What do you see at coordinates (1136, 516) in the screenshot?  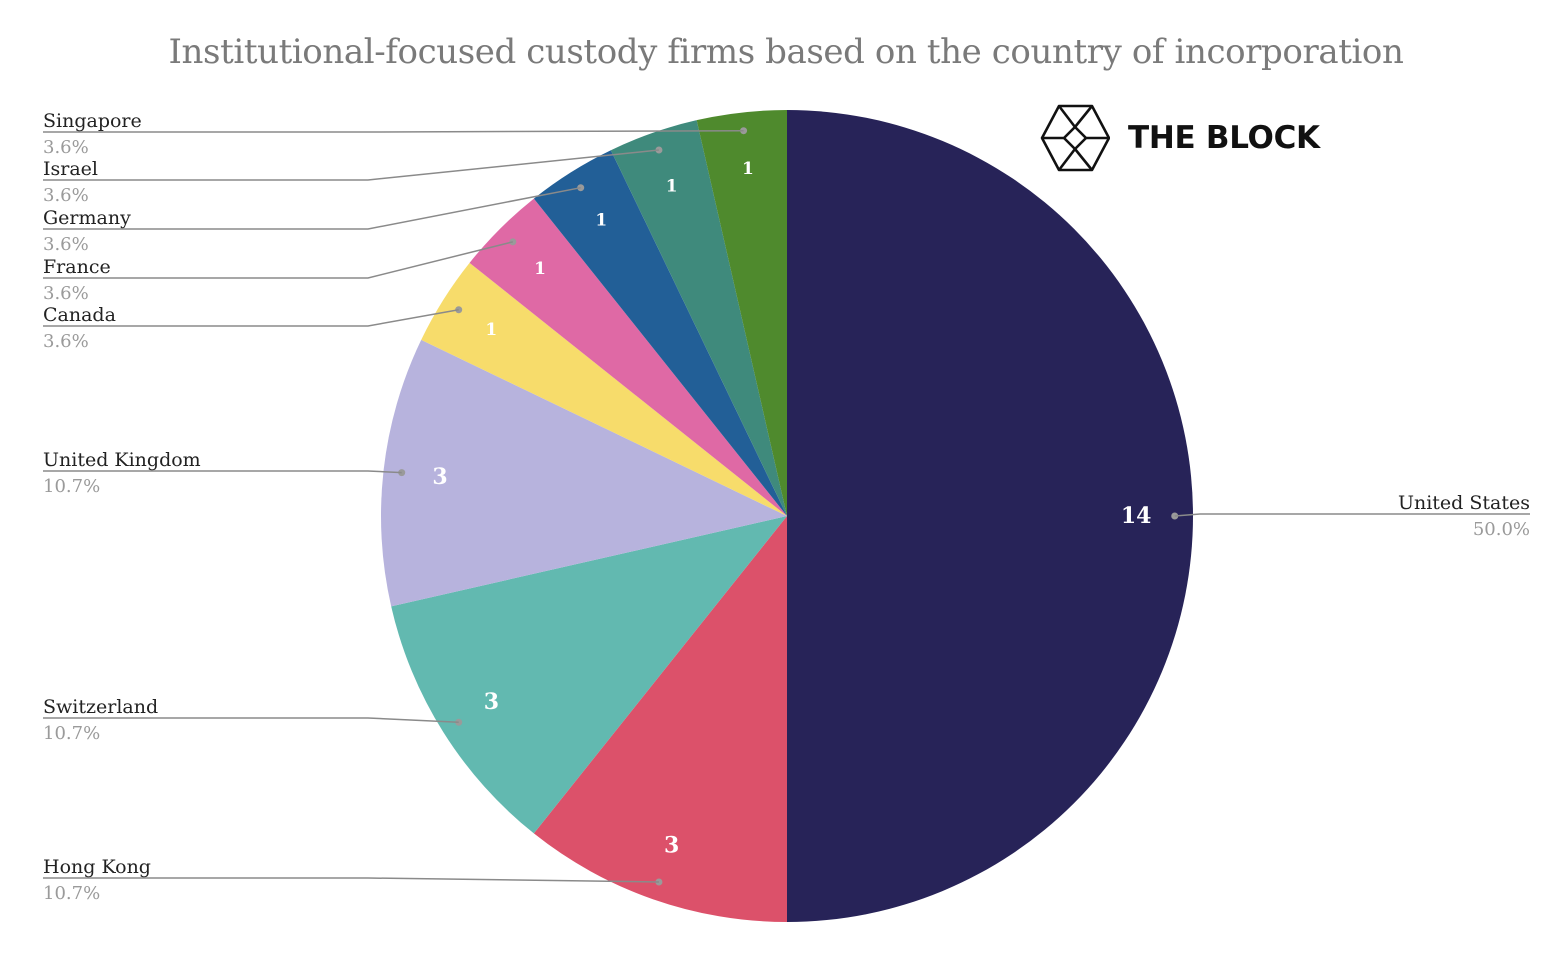 I see `value-label-united-states: 14` at bounding box center [1136, 516].